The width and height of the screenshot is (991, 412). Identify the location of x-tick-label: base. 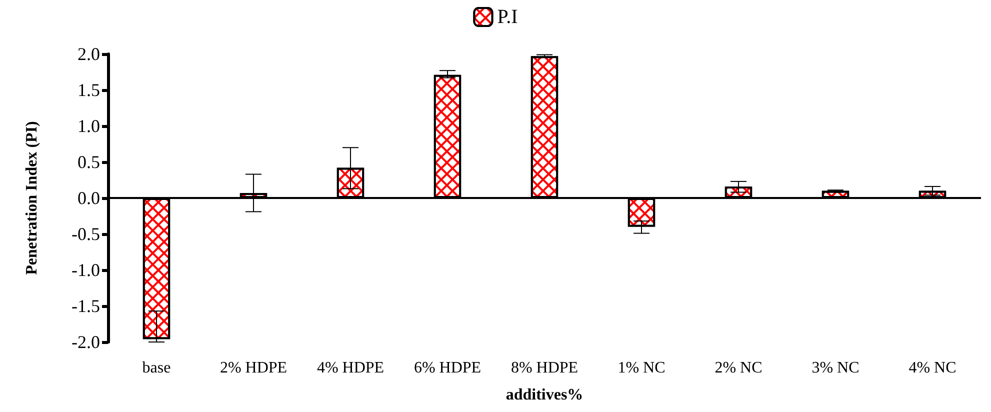
(156, 368).